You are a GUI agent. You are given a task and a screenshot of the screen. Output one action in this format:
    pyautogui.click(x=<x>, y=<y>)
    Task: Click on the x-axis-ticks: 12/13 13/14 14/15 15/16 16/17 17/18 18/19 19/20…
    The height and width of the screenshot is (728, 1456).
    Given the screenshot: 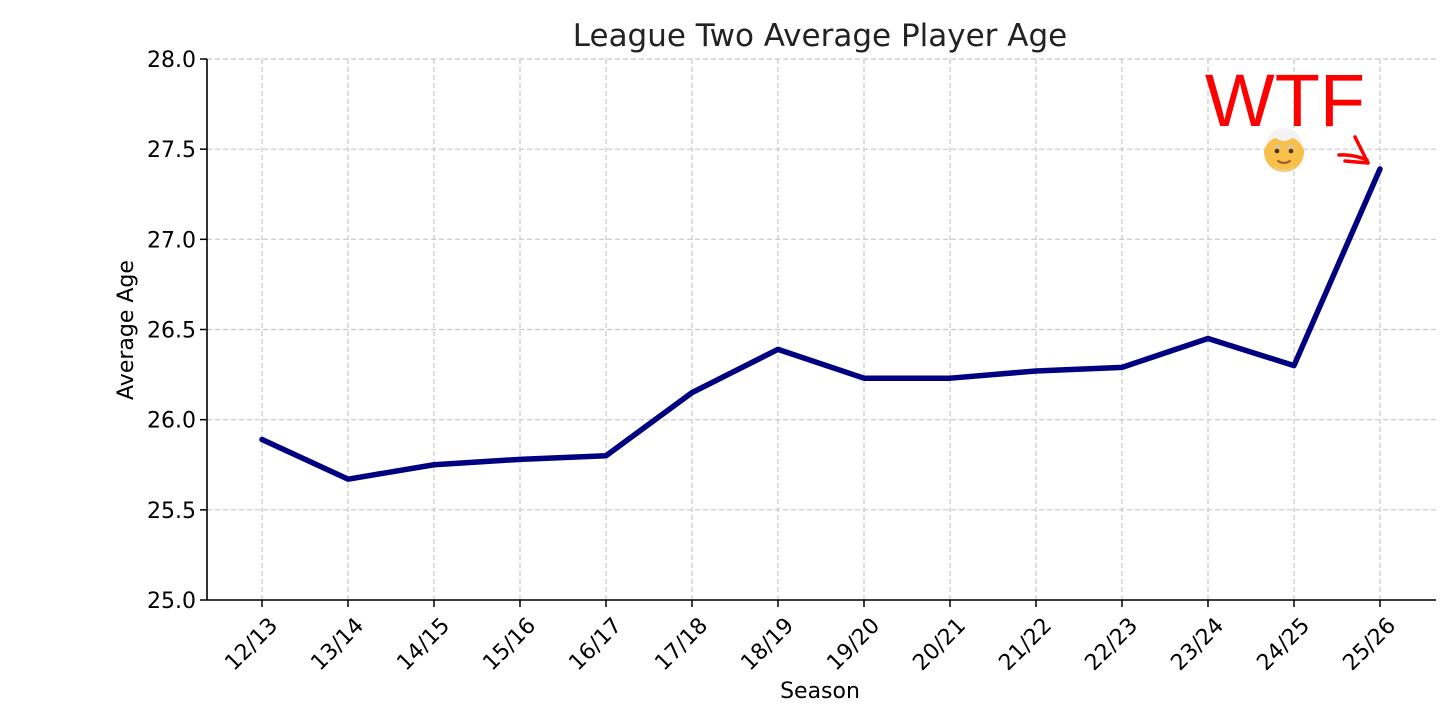 What is the action you would take?
    pyautogui.click(x=810, y=638)
    